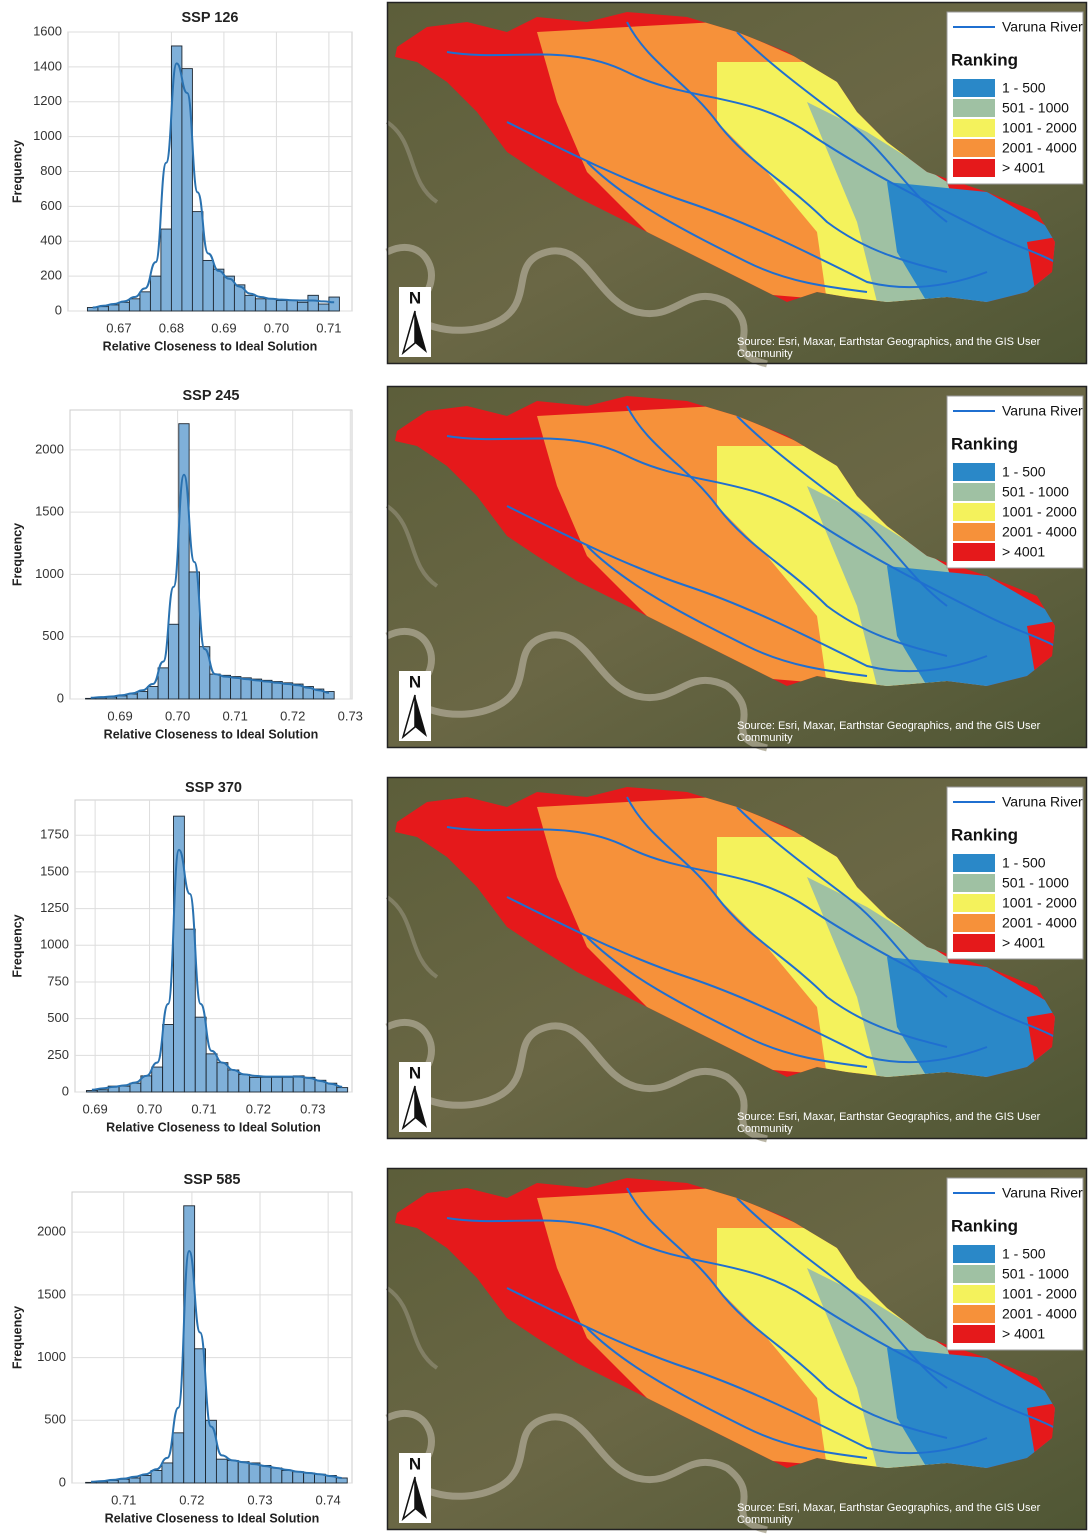  I want to click on legend-label: 1001 - 2000, so click(1039, 1294).